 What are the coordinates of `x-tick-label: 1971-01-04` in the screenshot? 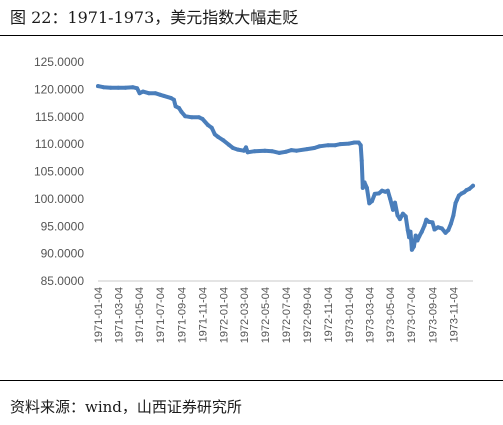 It's located at (99, 315).